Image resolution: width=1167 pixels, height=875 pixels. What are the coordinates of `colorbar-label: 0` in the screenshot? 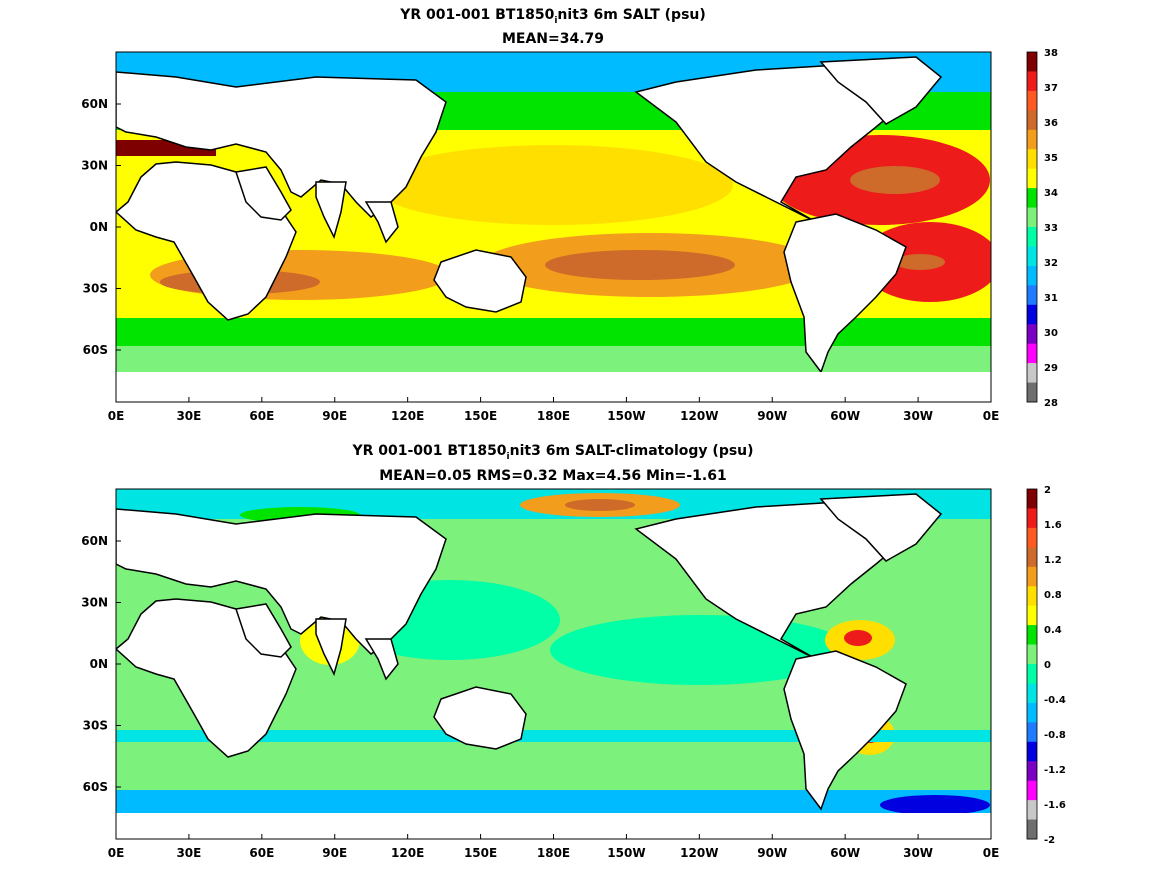 It's located at (1047, 665).